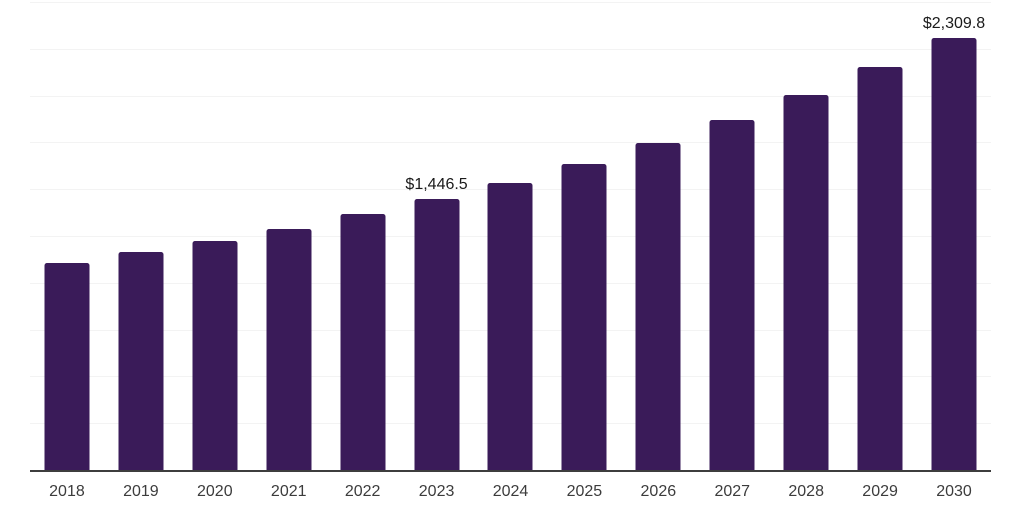  I want to click on x-tick-label: 2026, so click(658, 491).